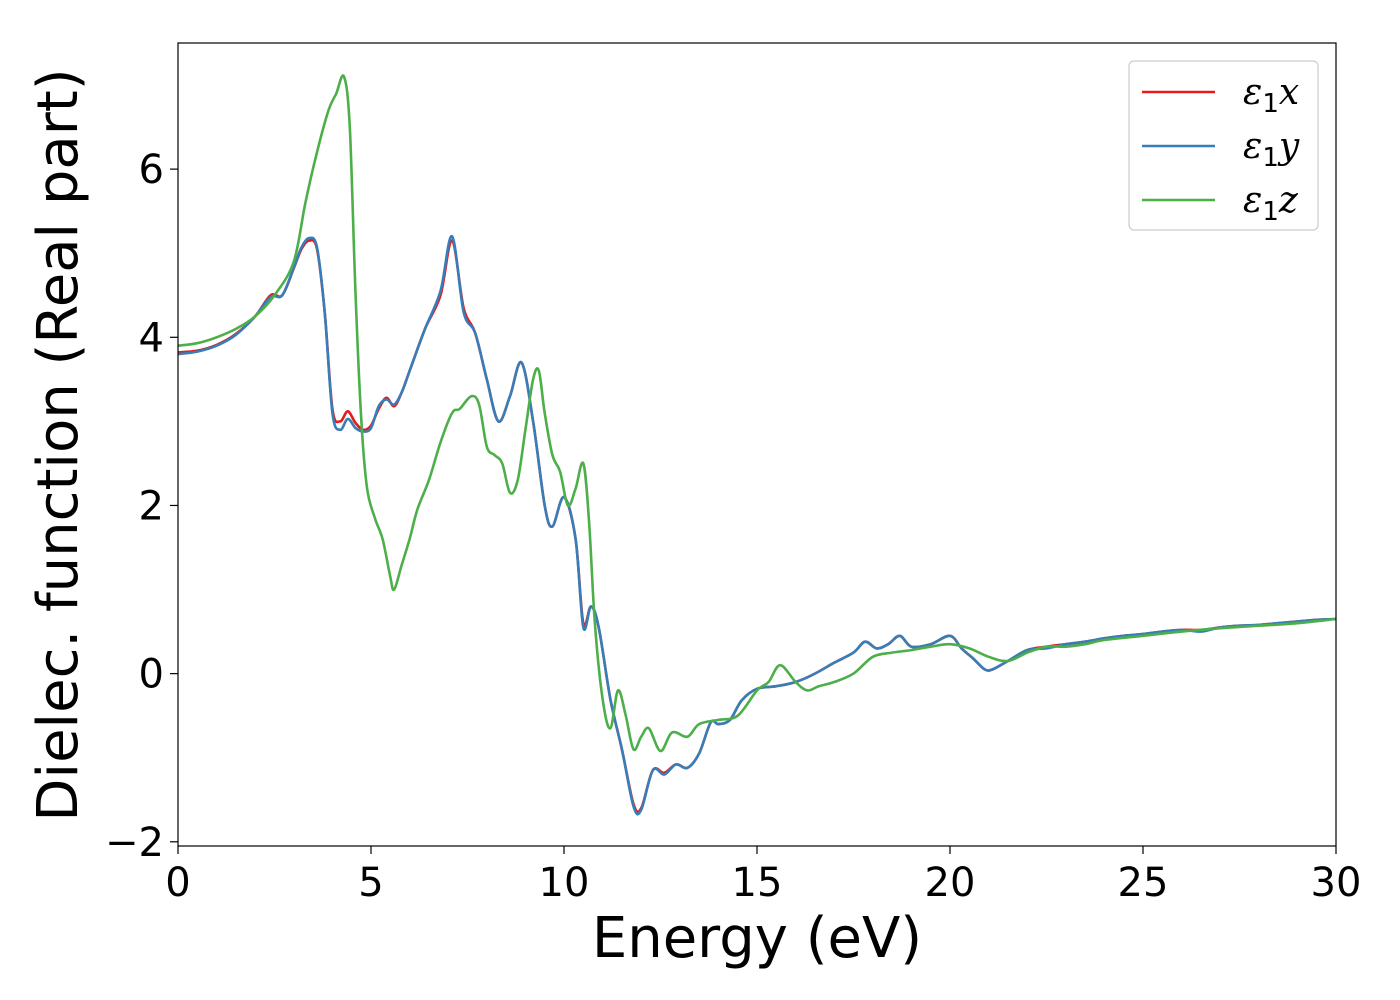 The height and width of the screenshot is (1000, 1400). What do you see at coordinates (1336, 883) in the screenshot?
I see `x-tick-label: 30` at bounding box center [1336, 883].